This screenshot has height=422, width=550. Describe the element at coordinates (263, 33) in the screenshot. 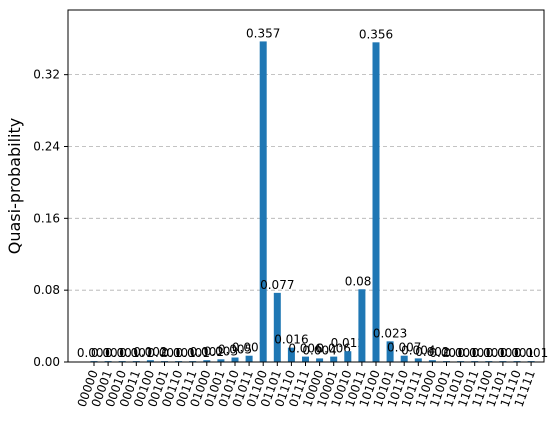

I see `data-label: 0.357` at that location.